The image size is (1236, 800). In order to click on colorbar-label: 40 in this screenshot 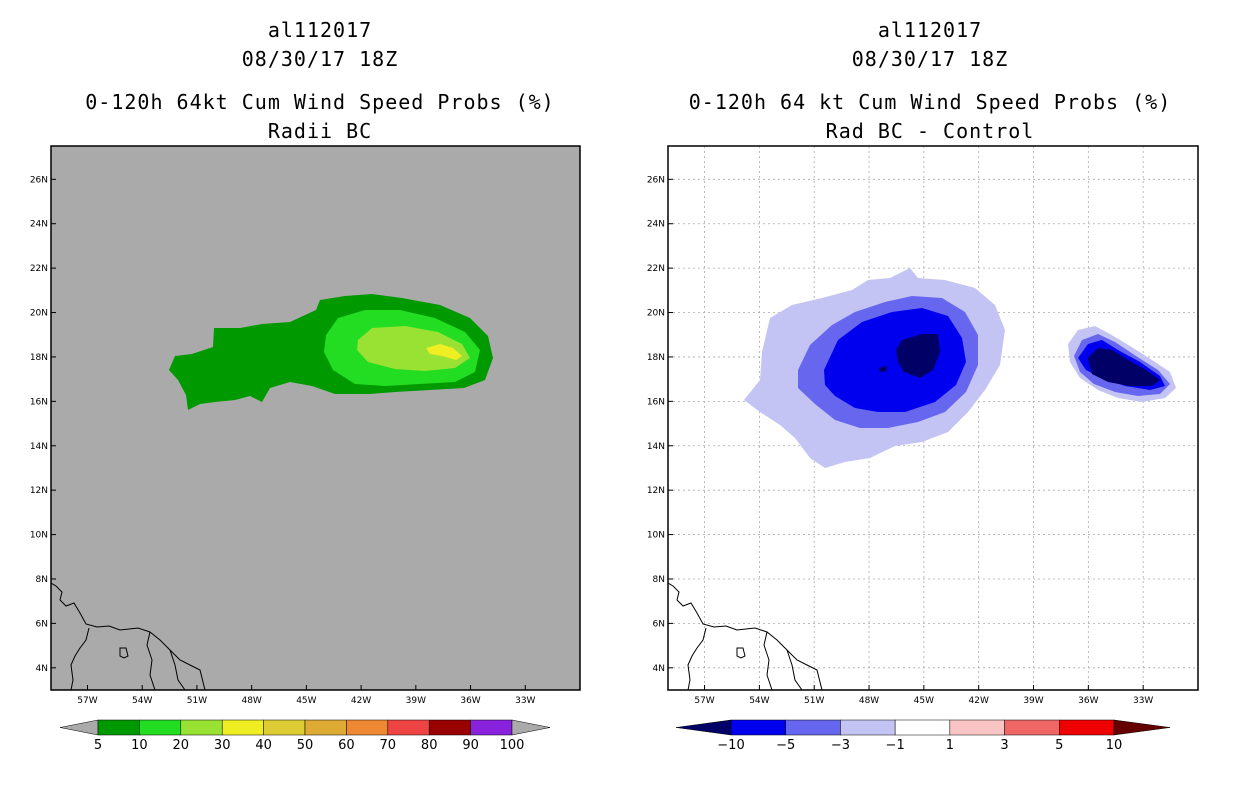, I will do `click(263, 745)`.